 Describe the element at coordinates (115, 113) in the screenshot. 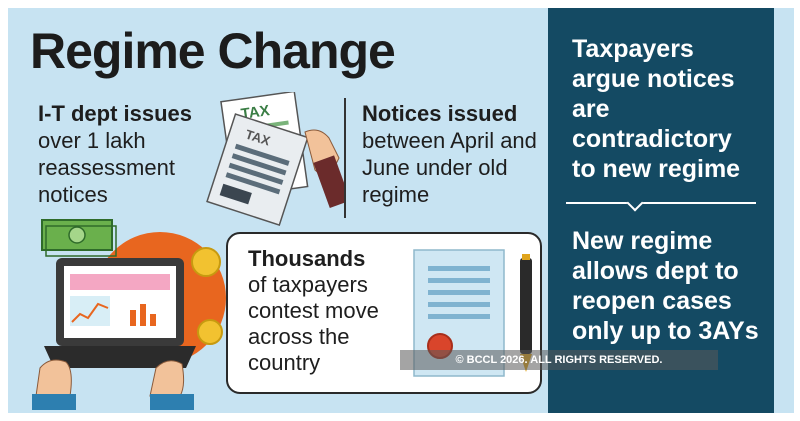

I see `issue-lead: I-T dept issues` at that location.